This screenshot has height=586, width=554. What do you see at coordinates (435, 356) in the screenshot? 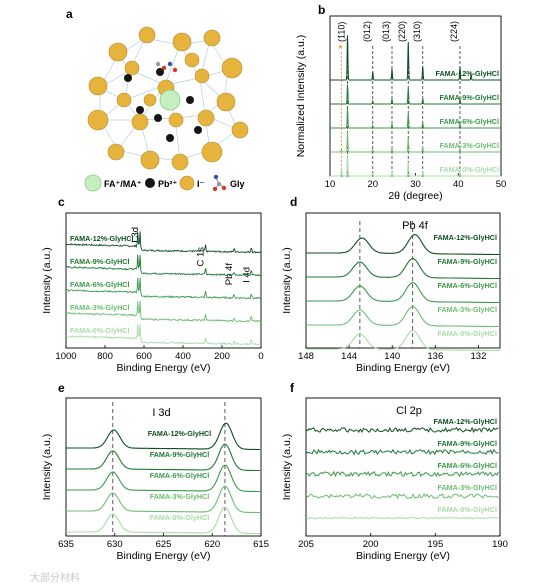
I see `x-tick-label: 136` at bounding box center [435, 356].